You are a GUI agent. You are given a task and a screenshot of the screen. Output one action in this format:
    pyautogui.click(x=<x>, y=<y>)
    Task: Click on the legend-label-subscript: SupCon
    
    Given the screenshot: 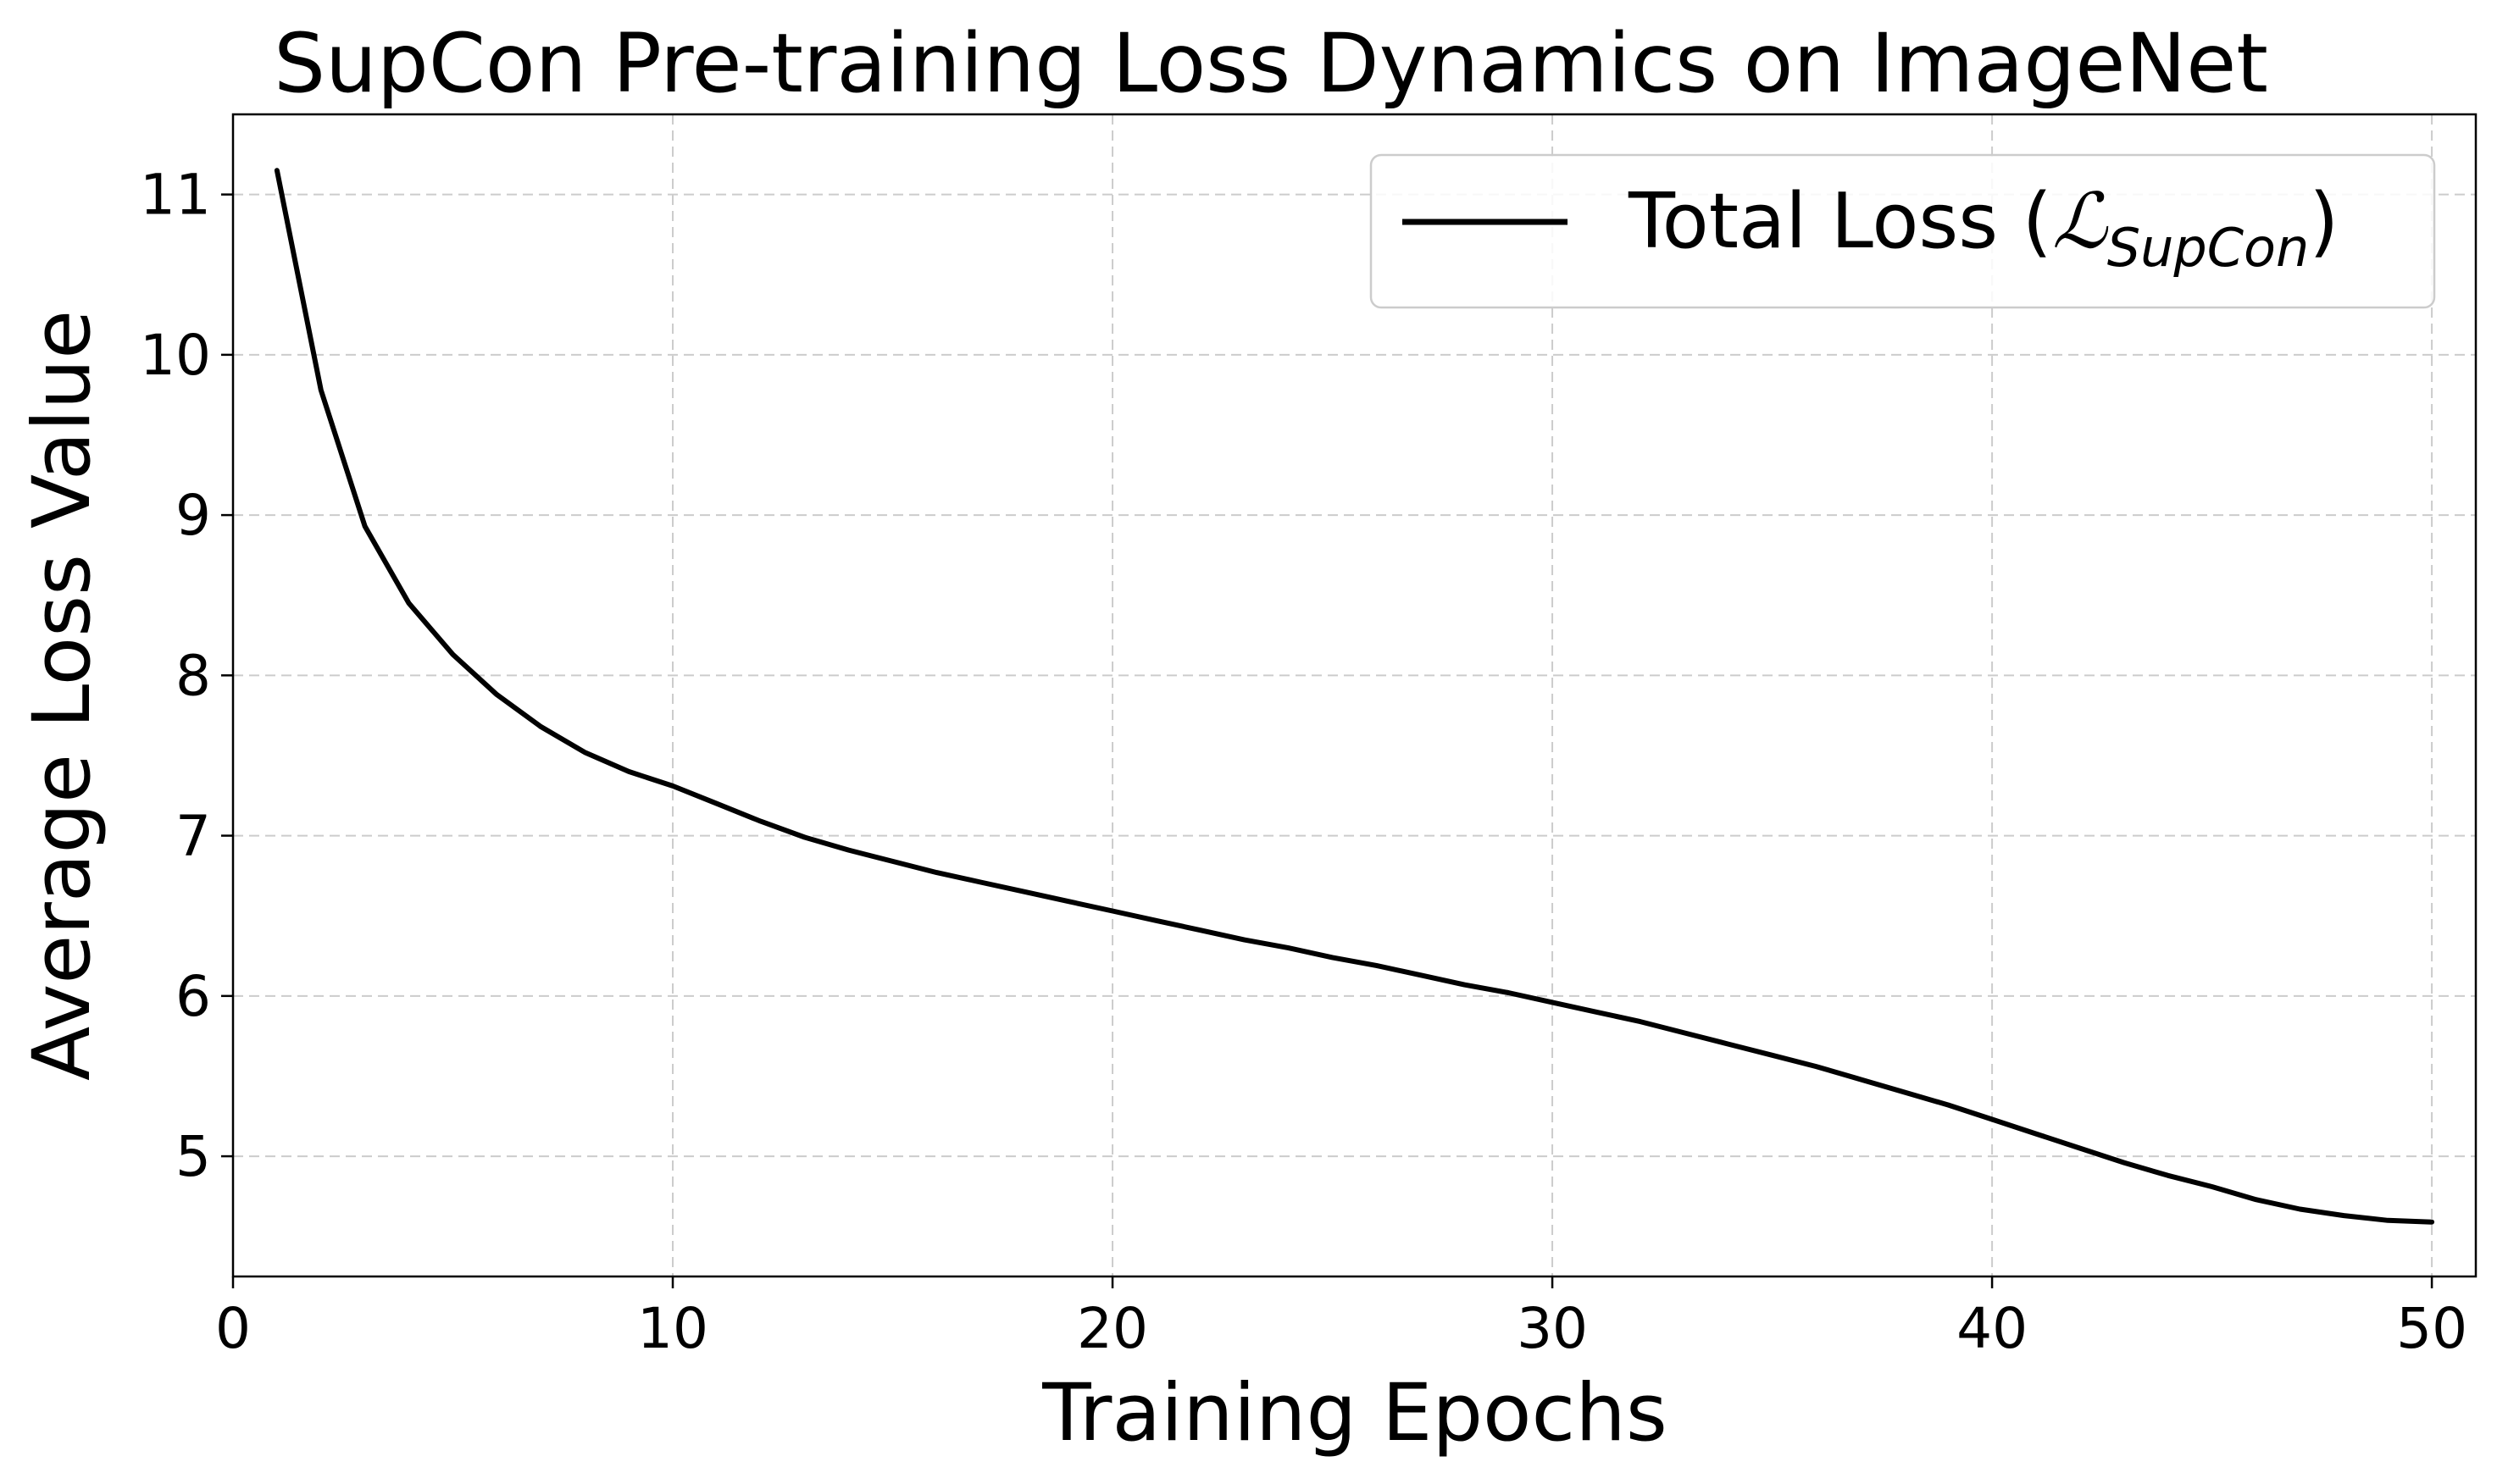 What is the action you would take?
    pyautogui.click(x=2208, y=248)
    